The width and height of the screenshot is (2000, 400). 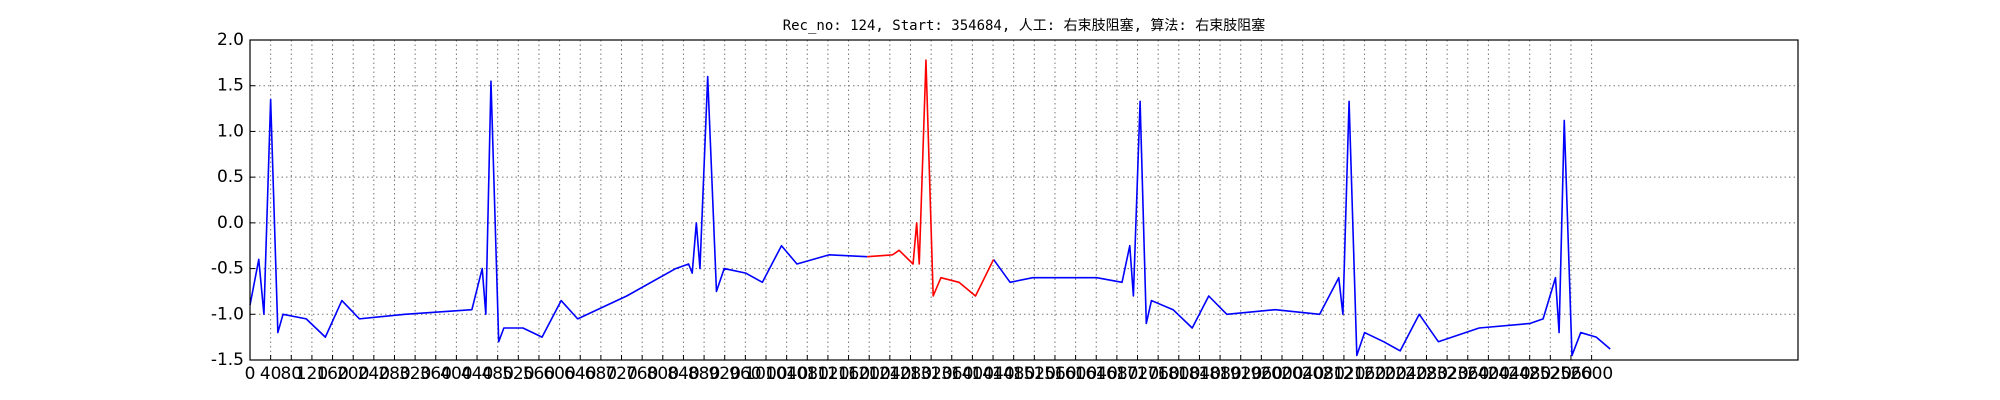 What do you see at coordinates (1508, 374) in the screenshot?
I see `x-tick-label: 2440` at bounding box center [1508, 374].